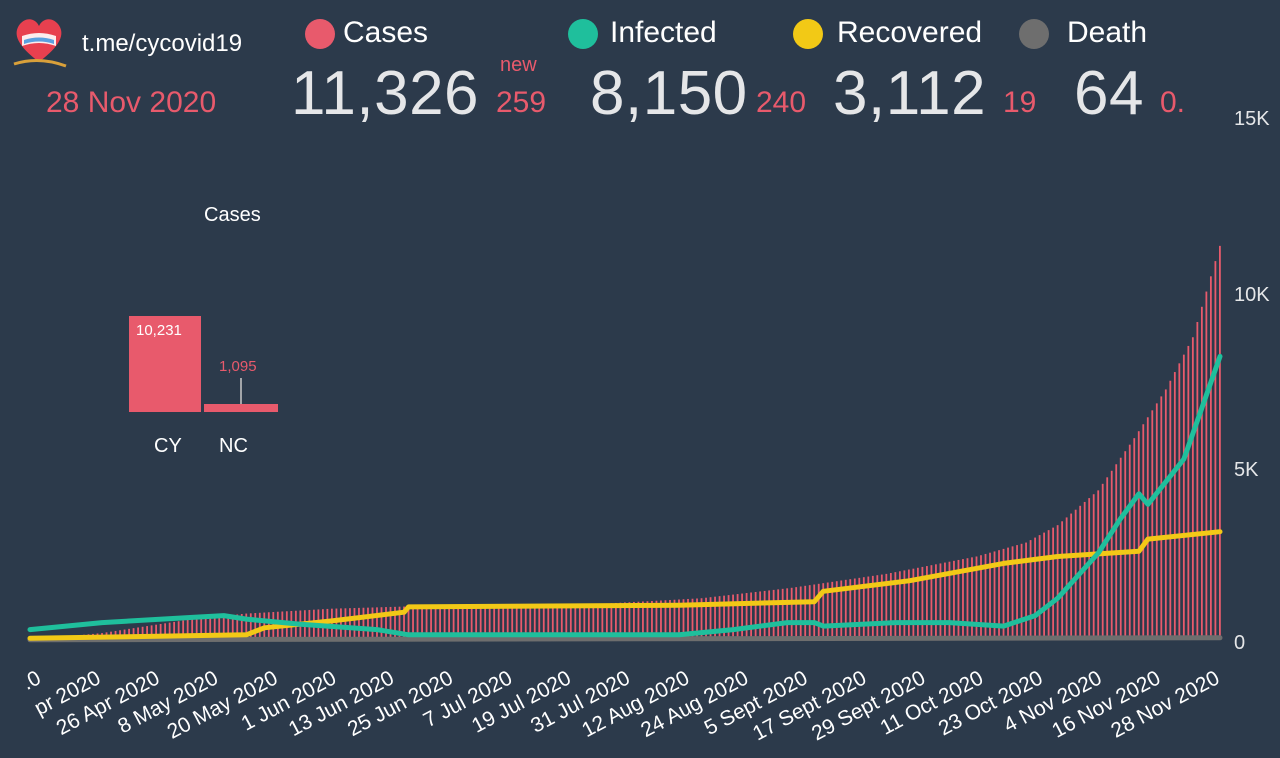 Image resolution: width=1280 pixels, height=758 pixels. What do you see at coordinates (386, 32) in the screenshot?
I see `cases-label: Cases` at bounding box center [386, 32].